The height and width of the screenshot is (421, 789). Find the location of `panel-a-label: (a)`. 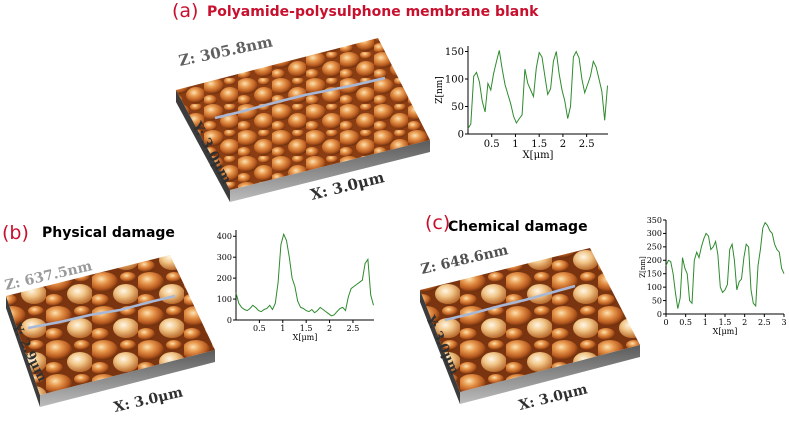

panel-a-label: (a) is located at coordinates (185, 11).